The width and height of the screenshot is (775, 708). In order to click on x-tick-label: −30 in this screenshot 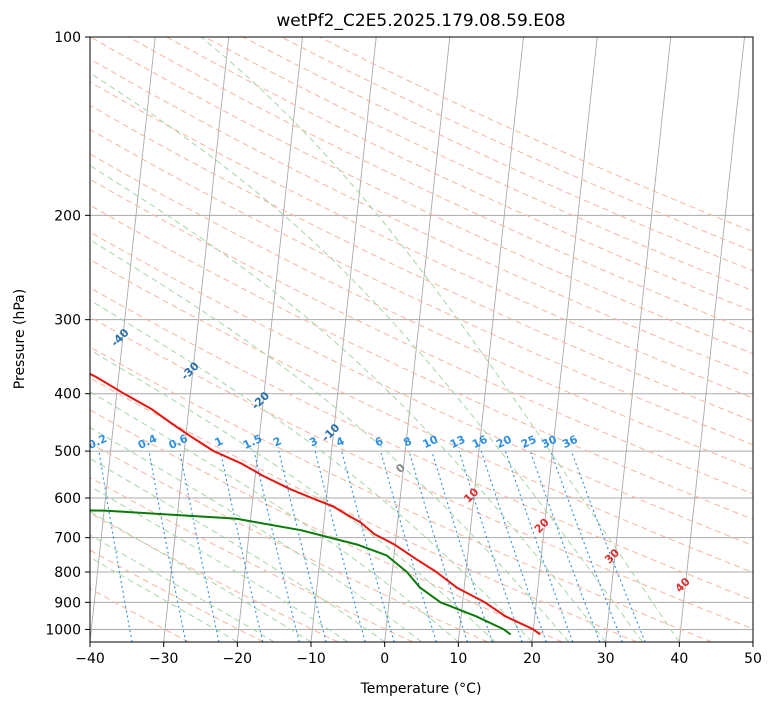, I will do `click(164, 659)`.